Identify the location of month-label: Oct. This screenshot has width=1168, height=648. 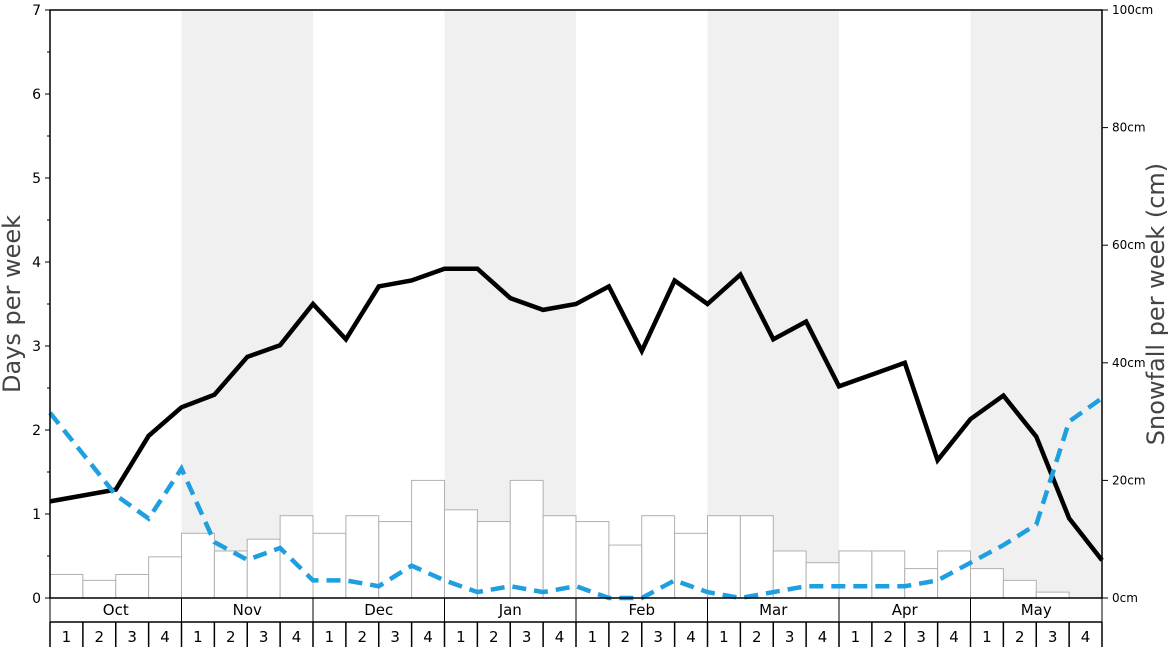
(116, 610).